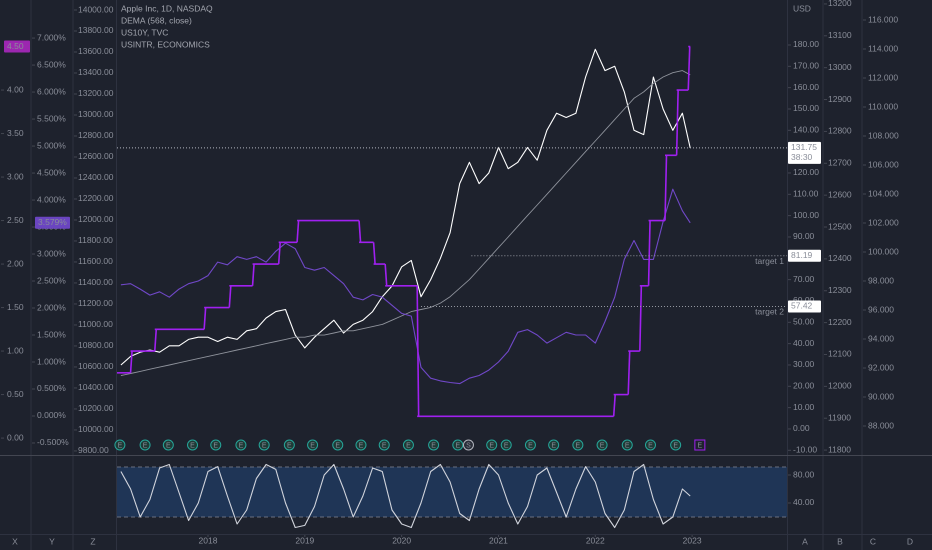  What do you see at coordinates (51, 64) in the screenshot?
I see `y-tick-label: 6.500%` at bounding box center [51, 64].